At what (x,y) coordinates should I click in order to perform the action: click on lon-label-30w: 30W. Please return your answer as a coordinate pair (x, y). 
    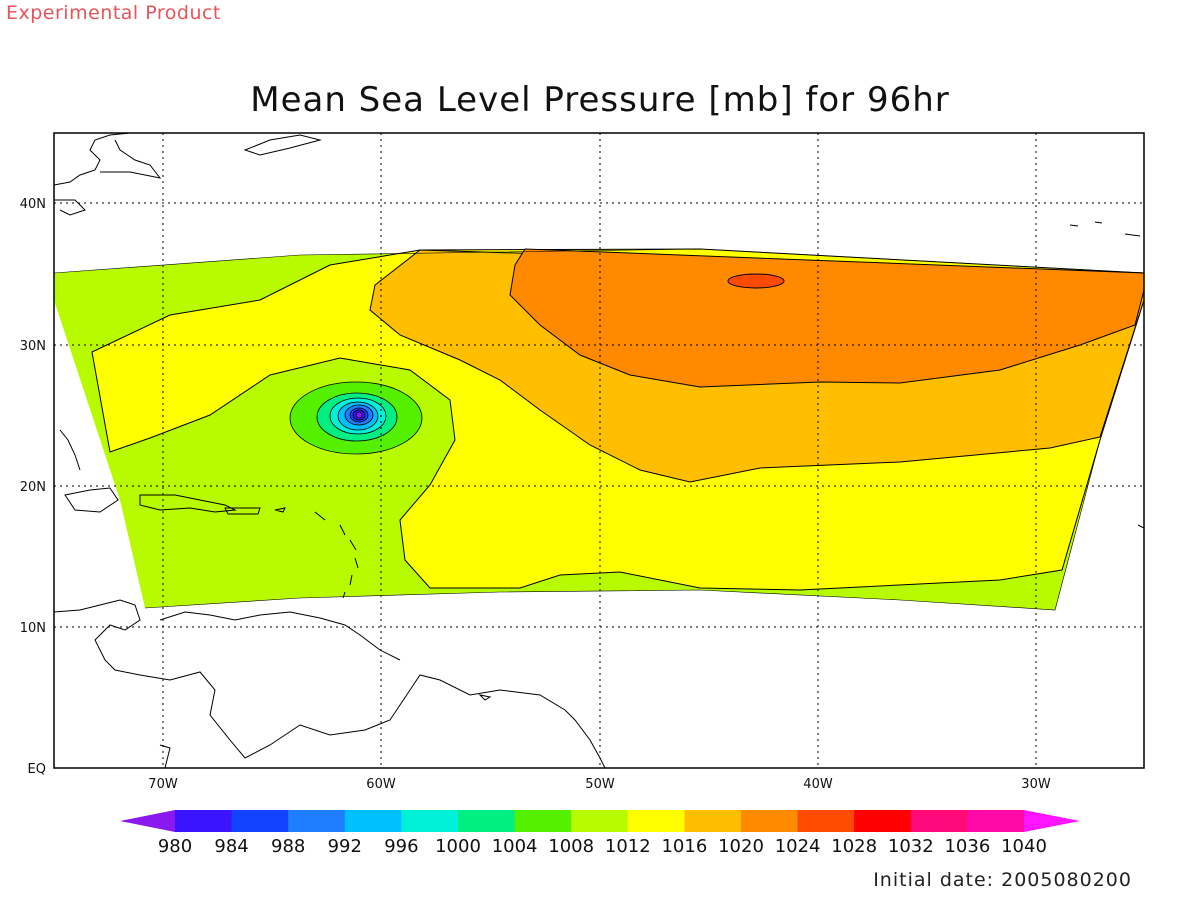
    Looking at the image, I should click on (1036, 784).